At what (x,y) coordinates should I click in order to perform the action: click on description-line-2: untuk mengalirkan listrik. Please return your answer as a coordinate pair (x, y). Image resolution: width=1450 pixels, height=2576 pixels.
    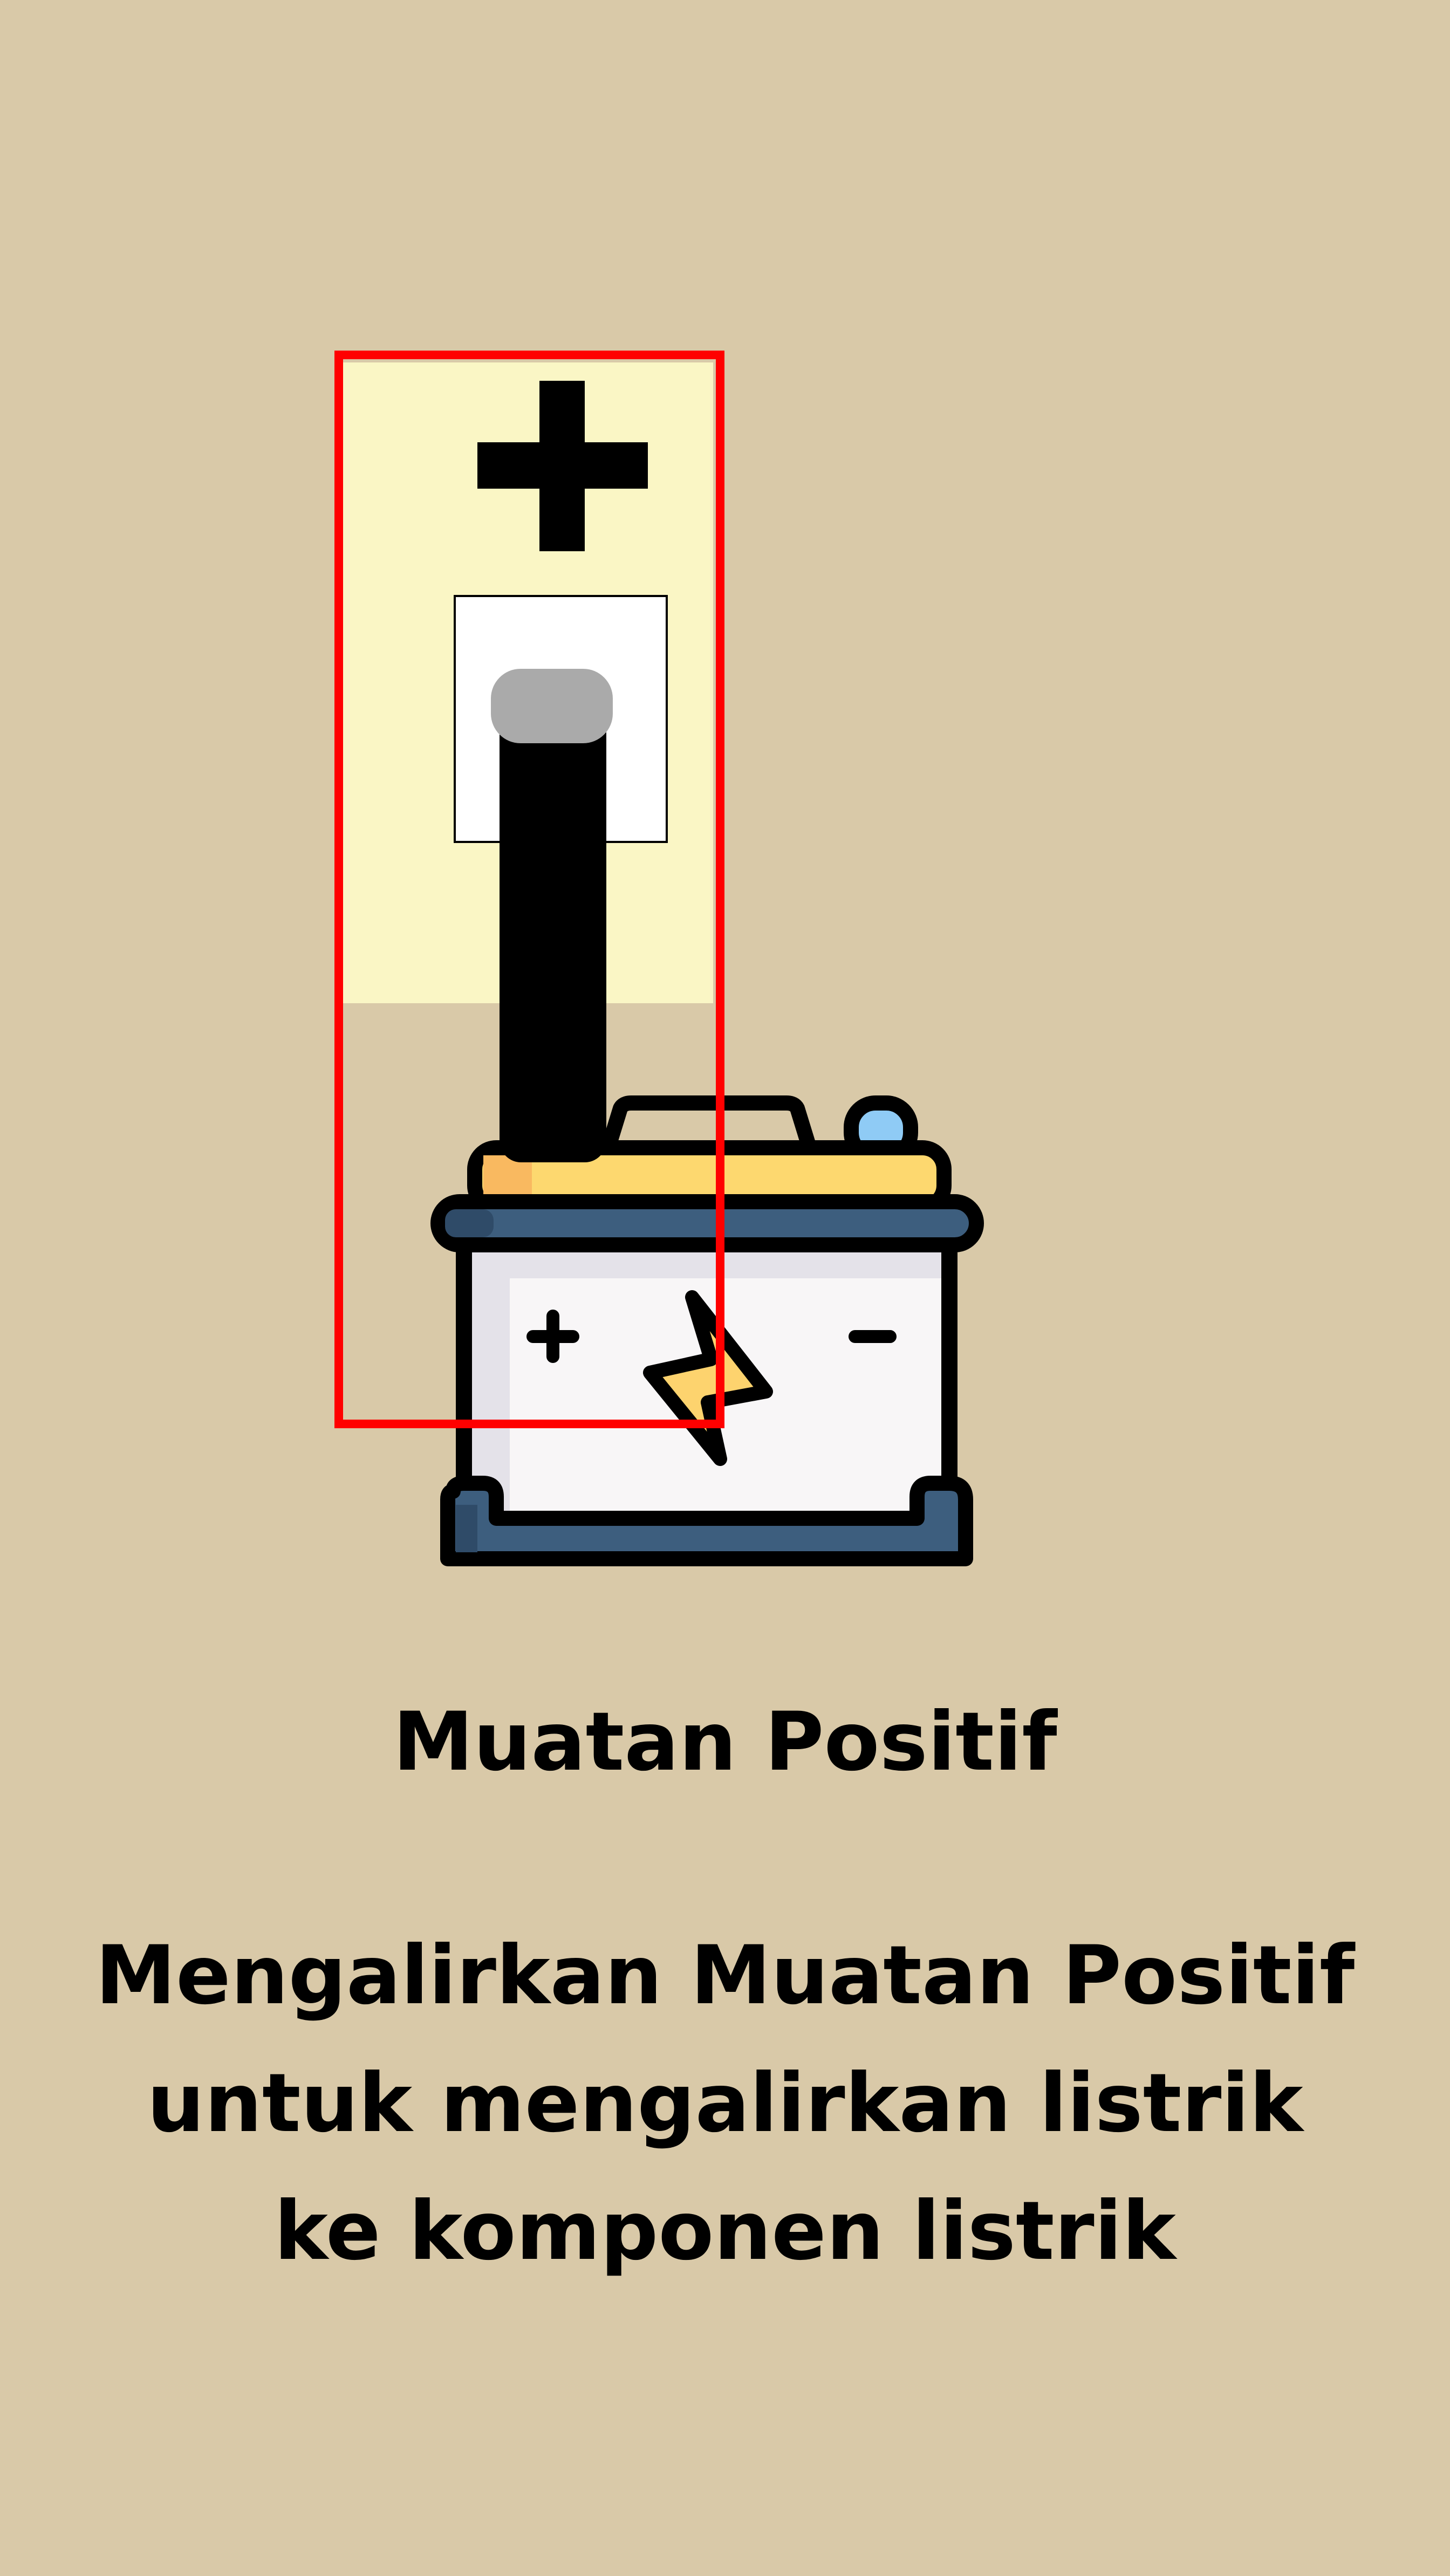
    Looking at the image, I should click on (725, 2103).